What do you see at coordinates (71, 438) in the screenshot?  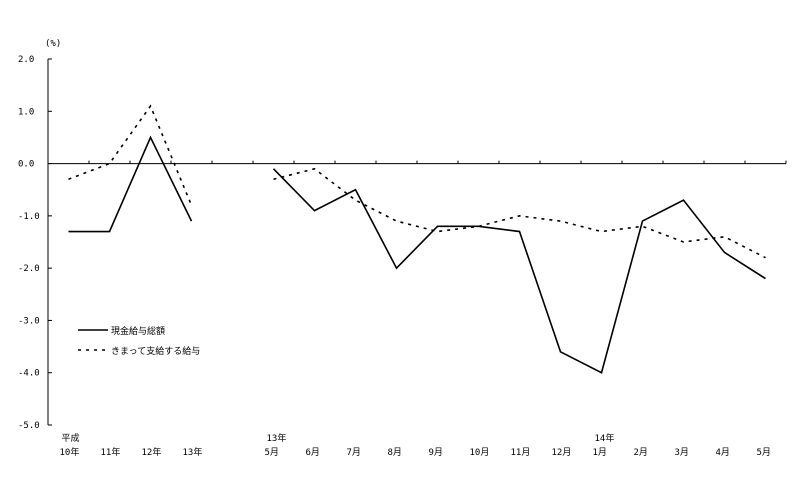 I see `x-tick-top-label: 平成` at bounding box center [71, 438].